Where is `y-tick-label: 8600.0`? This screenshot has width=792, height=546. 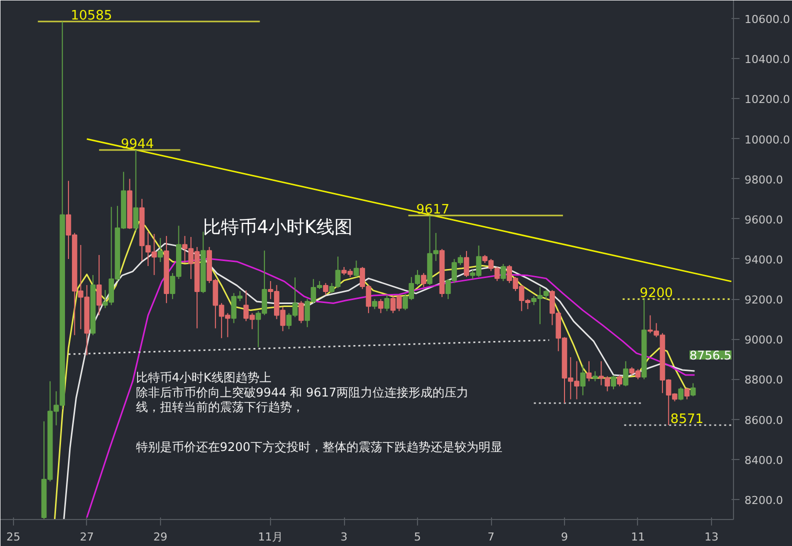
y-tick-label: 8600.0 is located at coordinates (763, 420).